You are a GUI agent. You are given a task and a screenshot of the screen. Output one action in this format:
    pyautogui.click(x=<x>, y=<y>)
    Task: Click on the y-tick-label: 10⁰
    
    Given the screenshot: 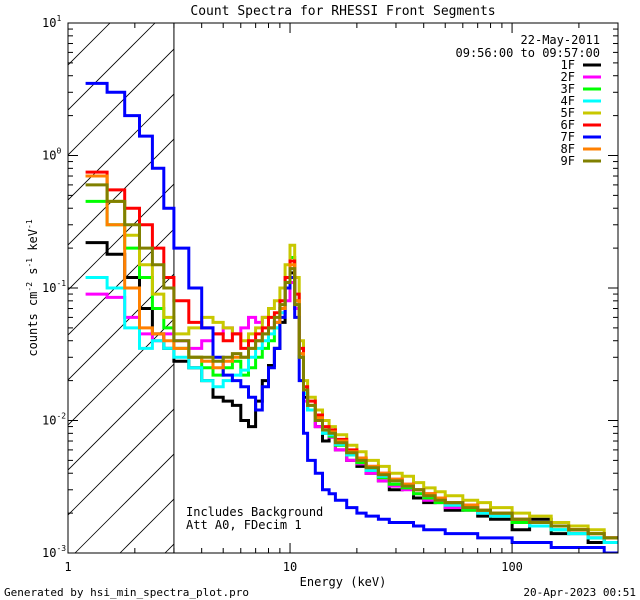 What is the action you would take?
    pyautogui.click(x=51, y=155)
    